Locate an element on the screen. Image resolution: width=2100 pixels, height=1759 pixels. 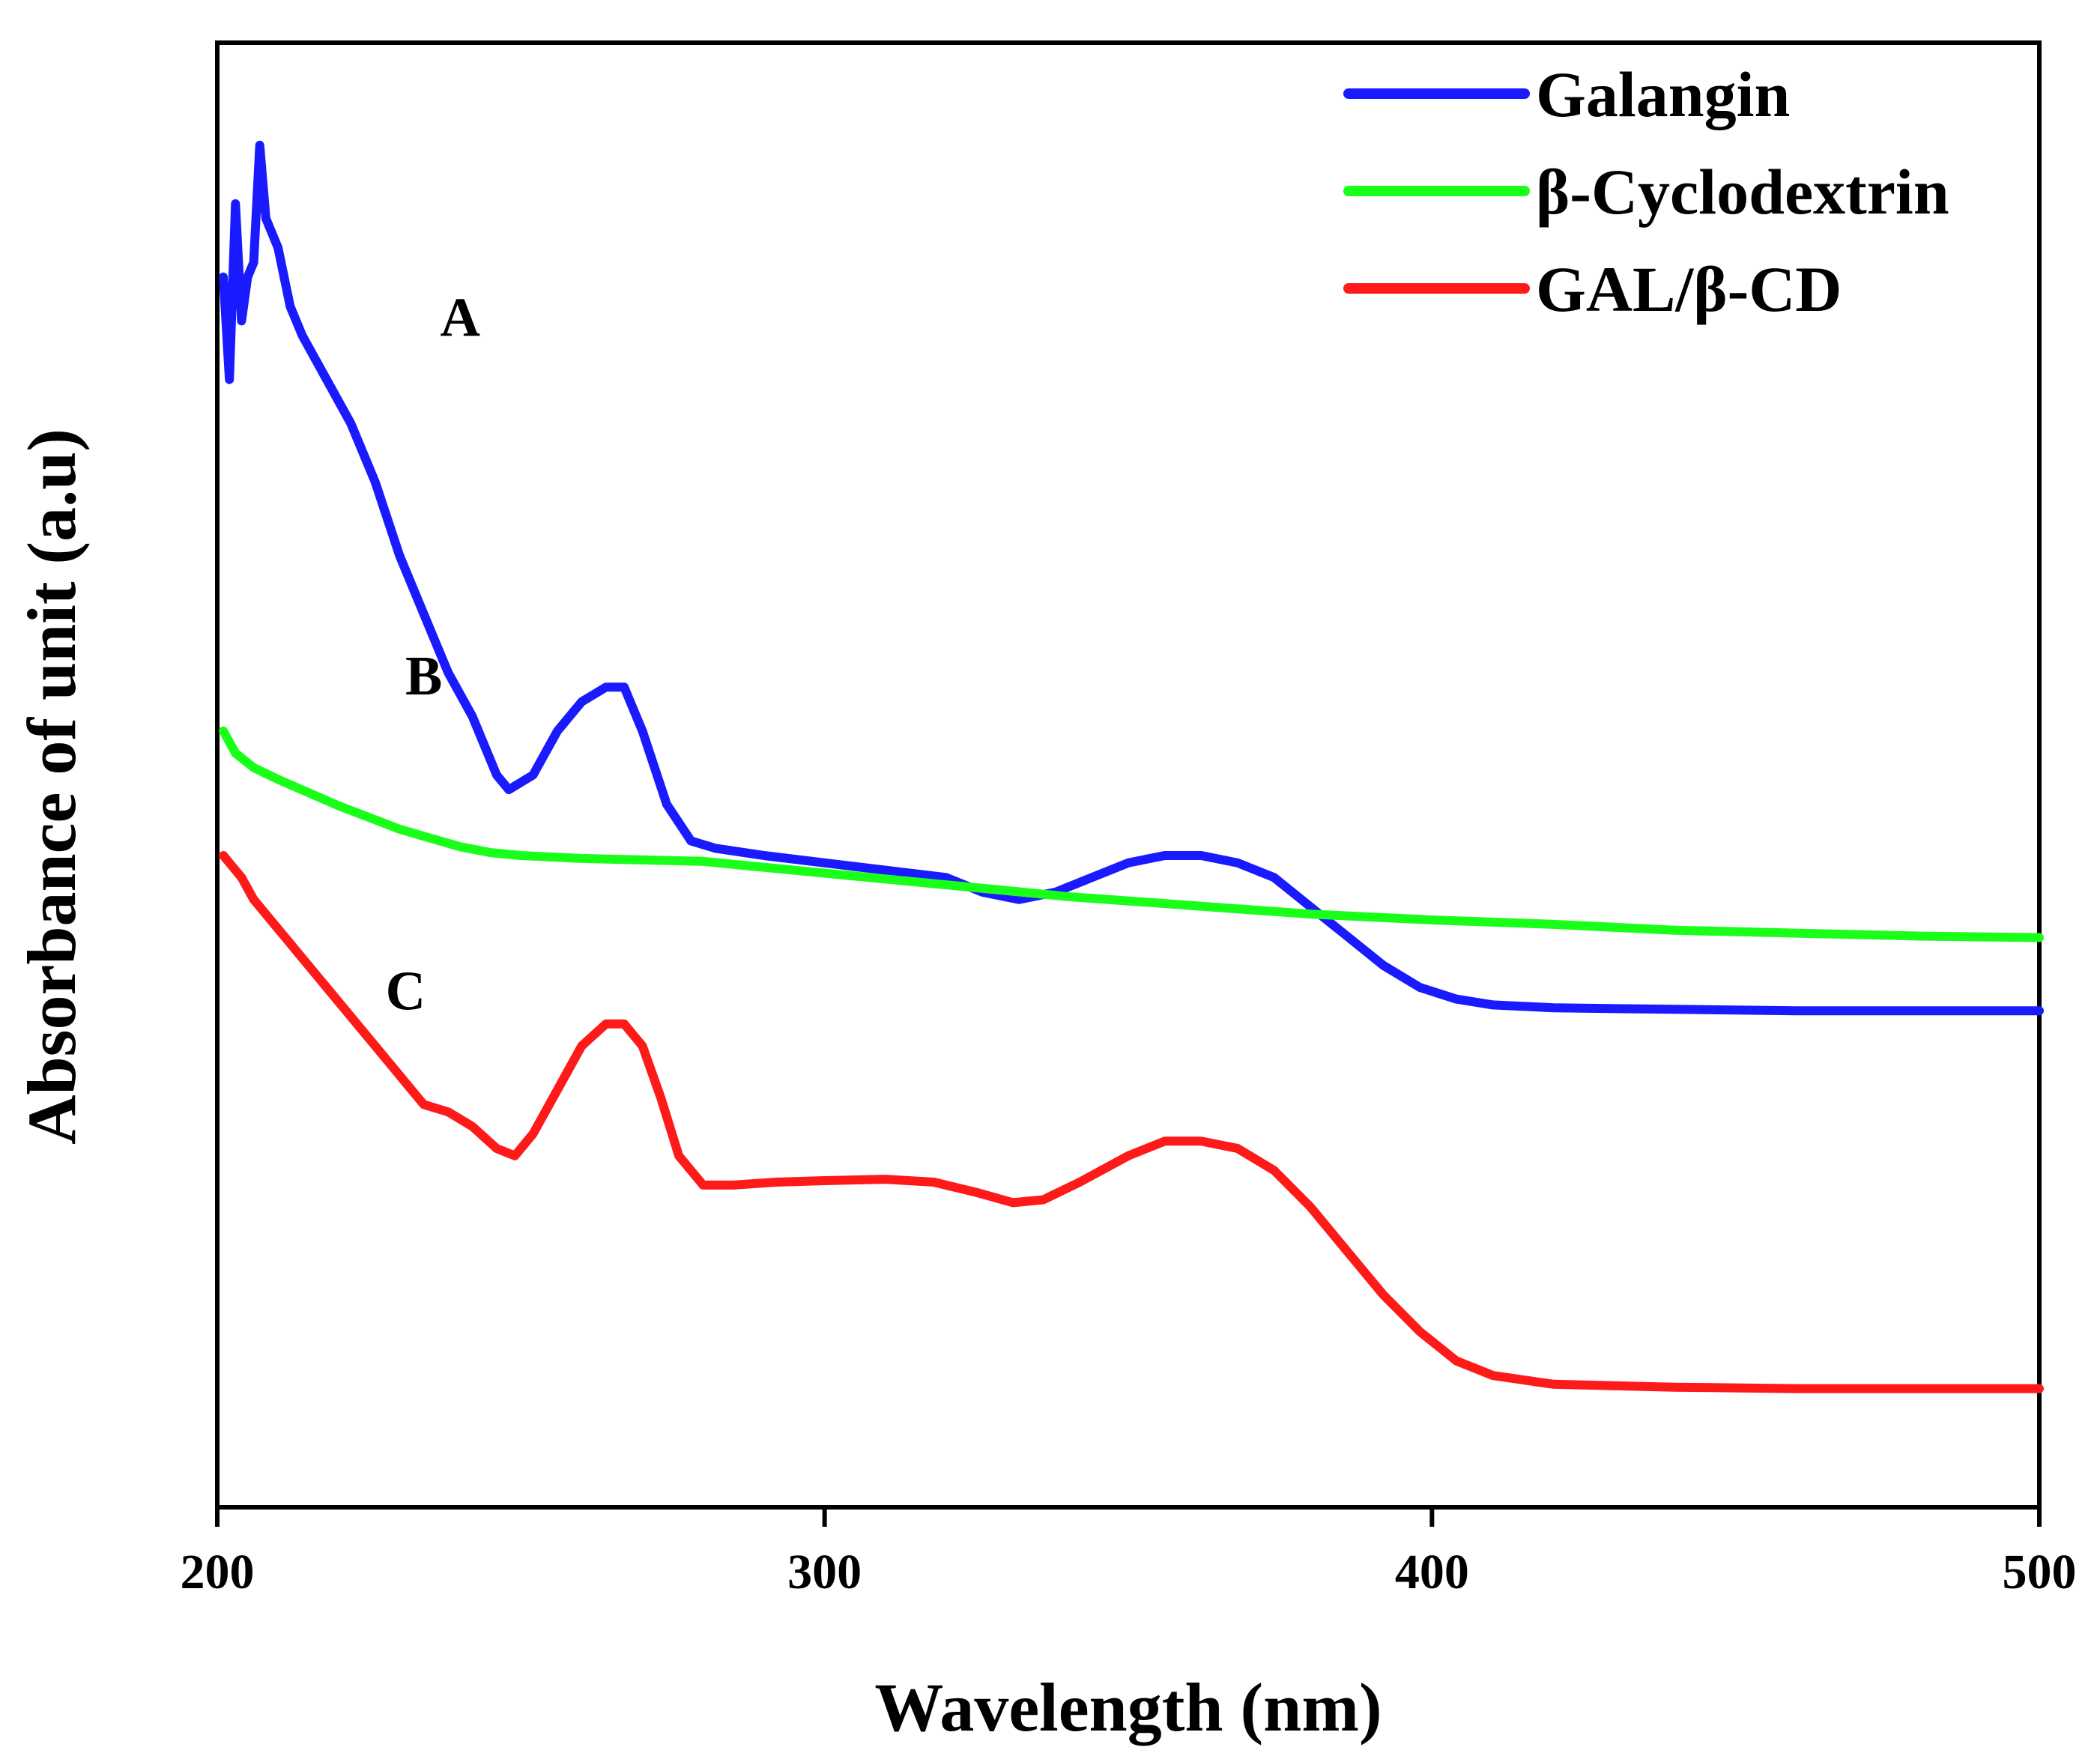
curve-label-b: B is located at coordinates (423, 676).